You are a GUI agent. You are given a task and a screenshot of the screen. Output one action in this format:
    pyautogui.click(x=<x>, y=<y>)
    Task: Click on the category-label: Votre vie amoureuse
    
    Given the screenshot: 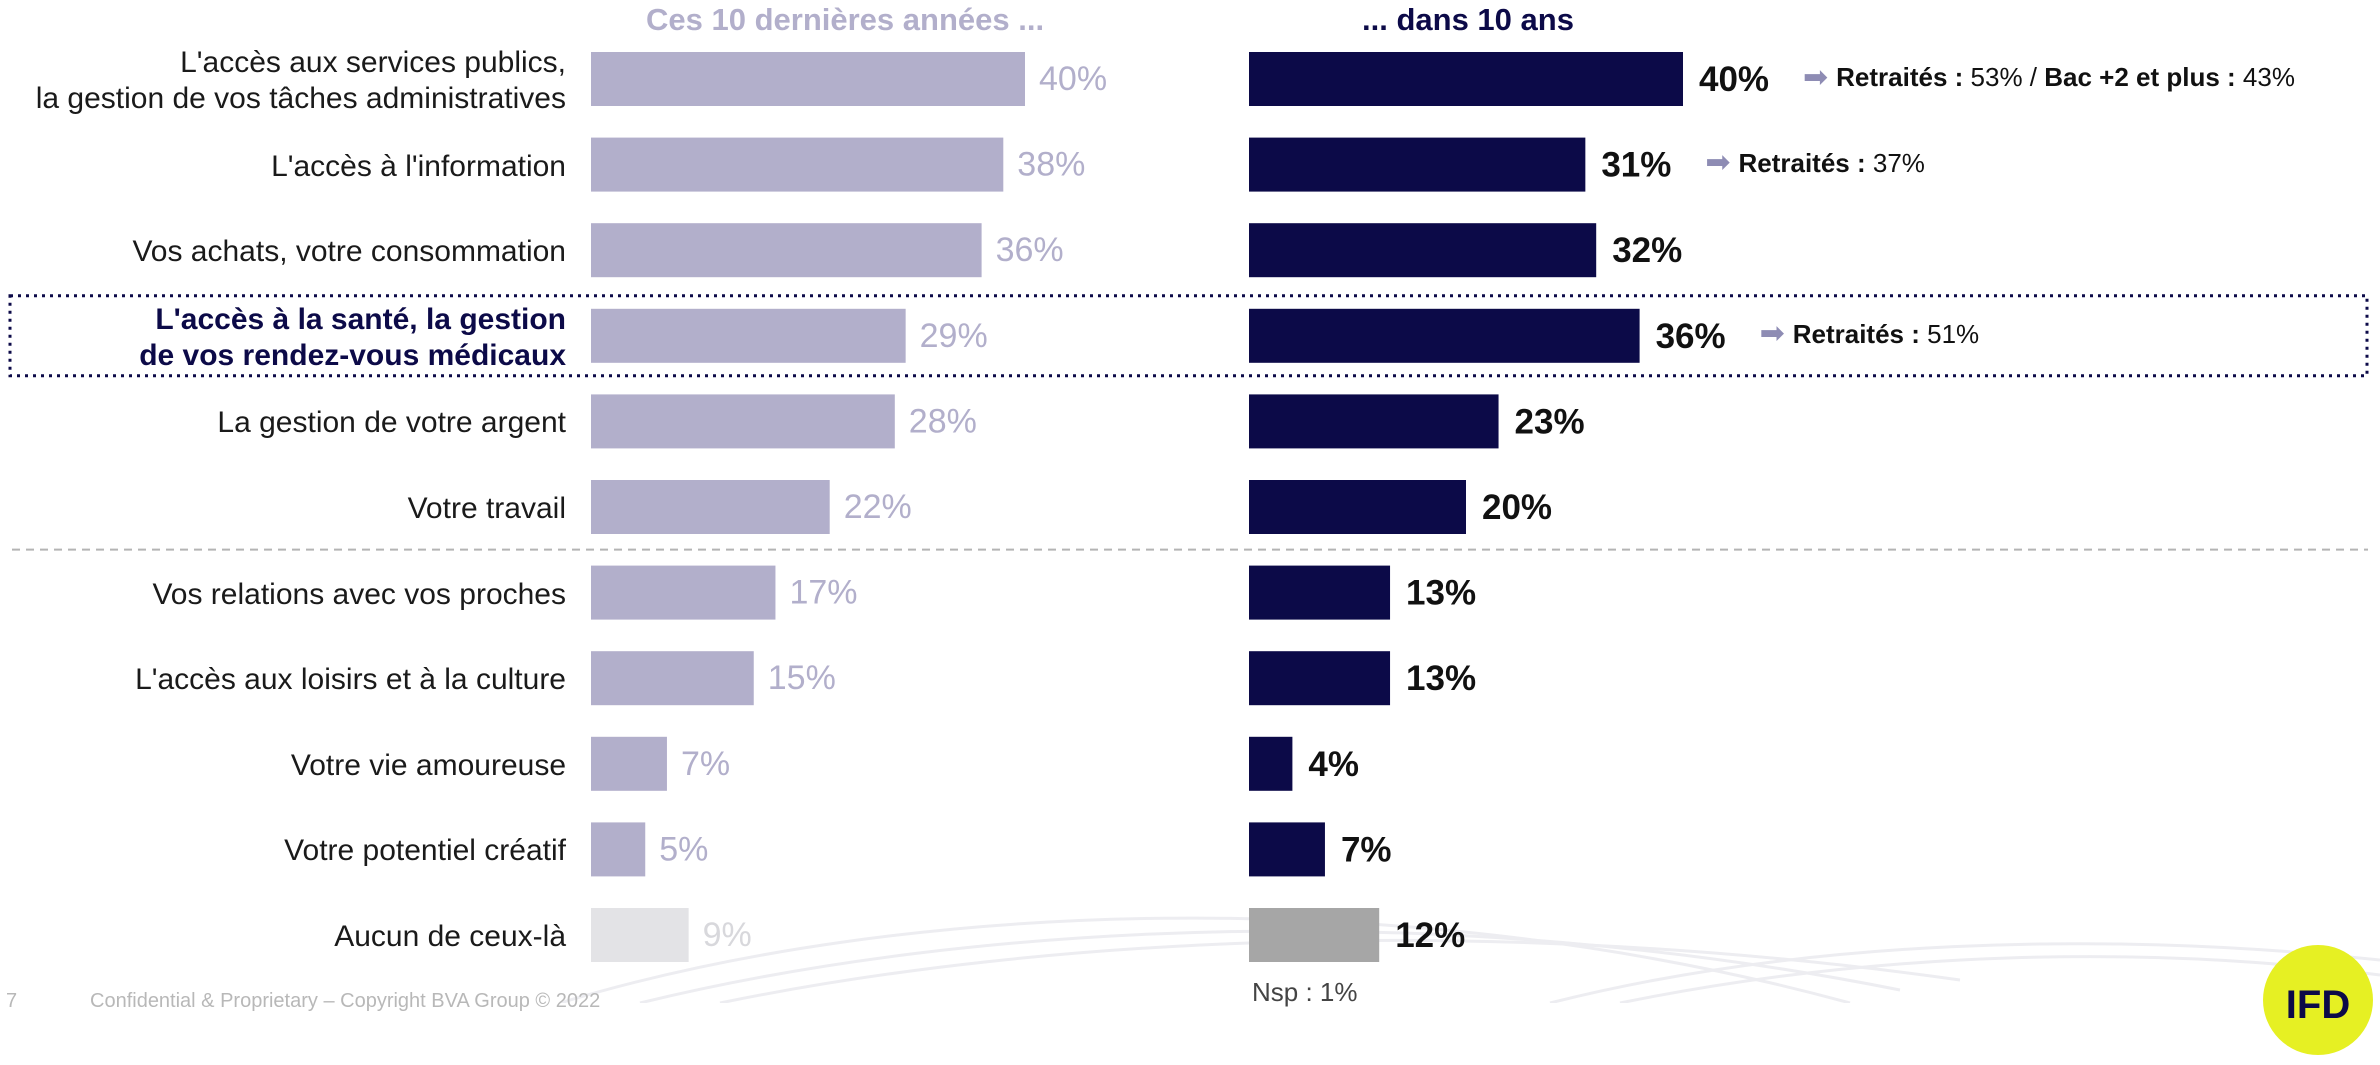 What is the action you would take?
    pyautogui.click(x=283, y=766)
    